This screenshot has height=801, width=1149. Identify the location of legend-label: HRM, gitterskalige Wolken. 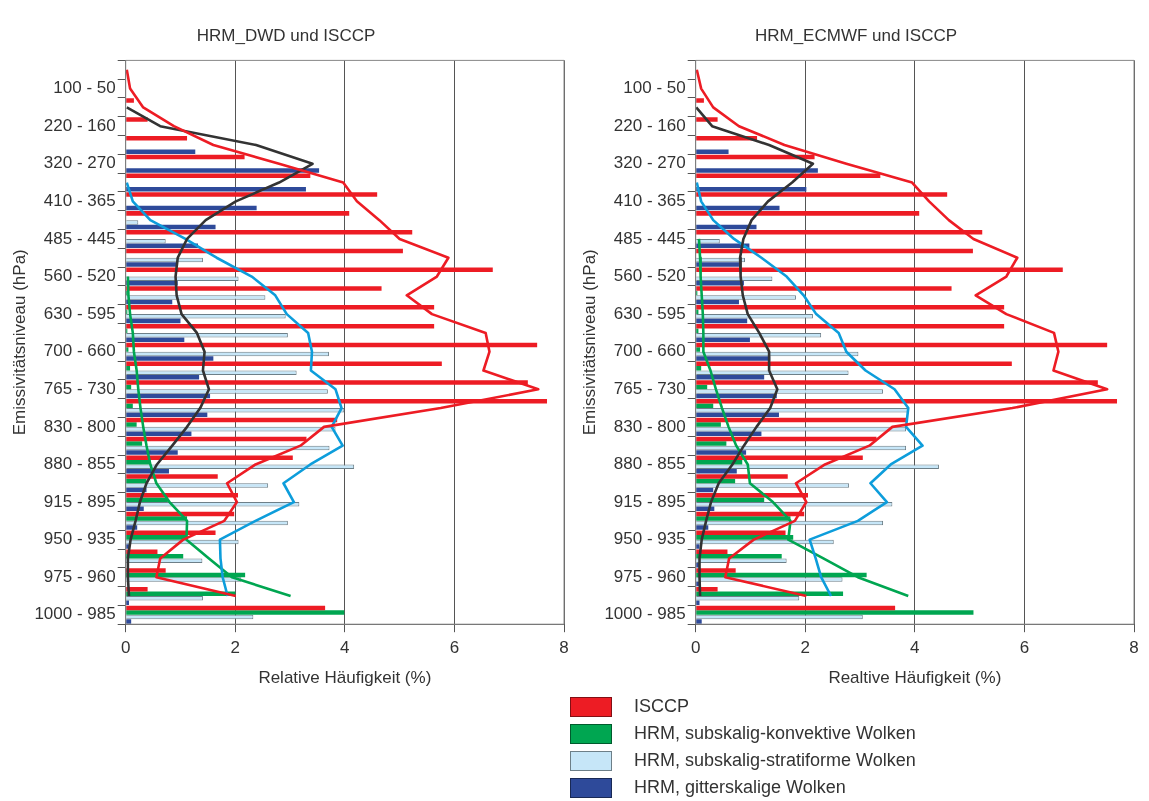
(740, 787).